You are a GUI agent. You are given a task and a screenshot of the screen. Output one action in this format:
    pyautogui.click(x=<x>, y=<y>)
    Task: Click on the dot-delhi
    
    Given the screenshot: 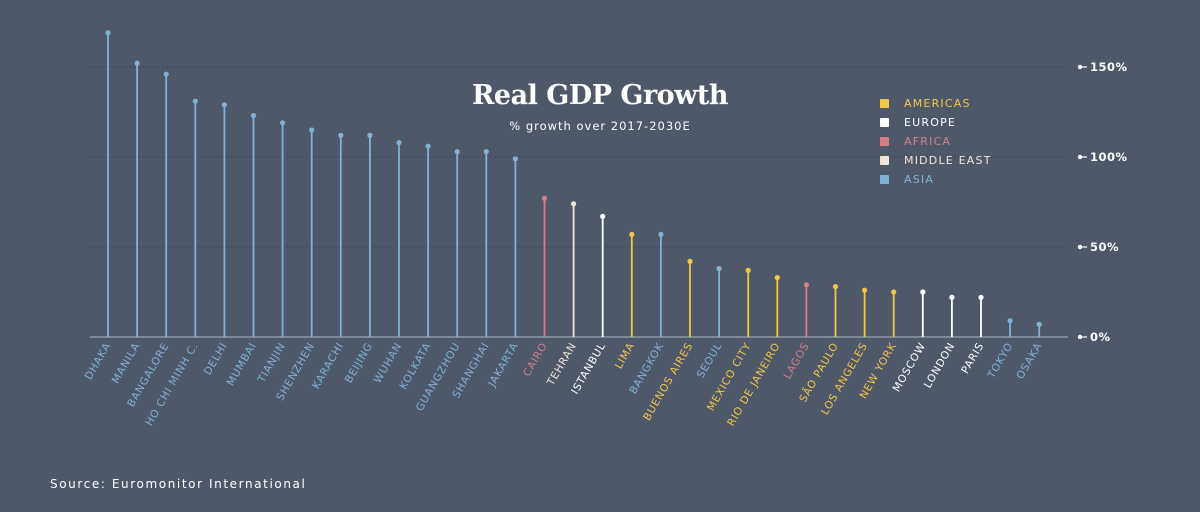 What is the action you would take?
    pyautogui.click(x=224, y=105)
    